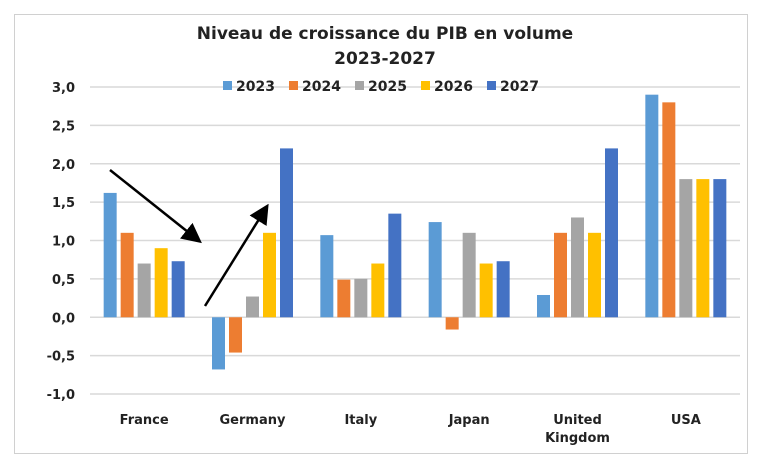 This screenshot has height=468, width=760. Describe the element at coordinates (686, 420) in the screenshot. I see `x-tick-label: USA` at that location.